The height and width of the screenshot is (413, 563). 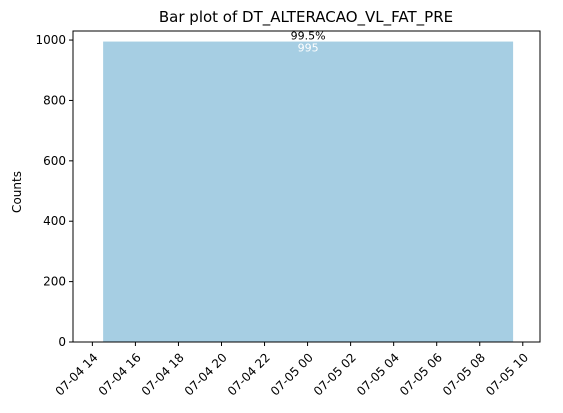 I want to click on bar-percent-label-0: 99.5%, so click(x=308, y=36).